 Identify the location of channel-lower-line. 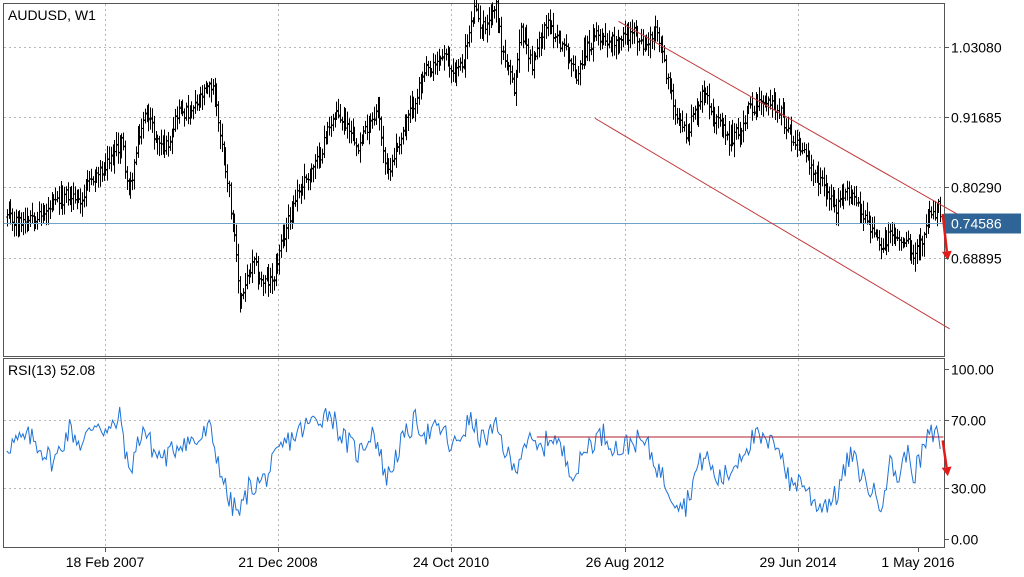
(772, 223).